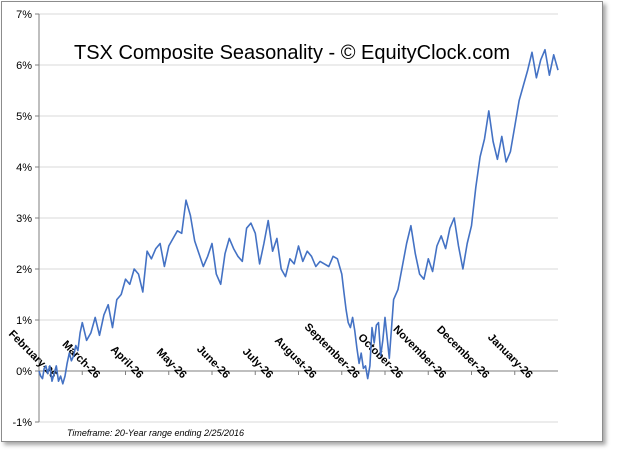  I want to click on y-tick-label: 0%, so click(24, 372).